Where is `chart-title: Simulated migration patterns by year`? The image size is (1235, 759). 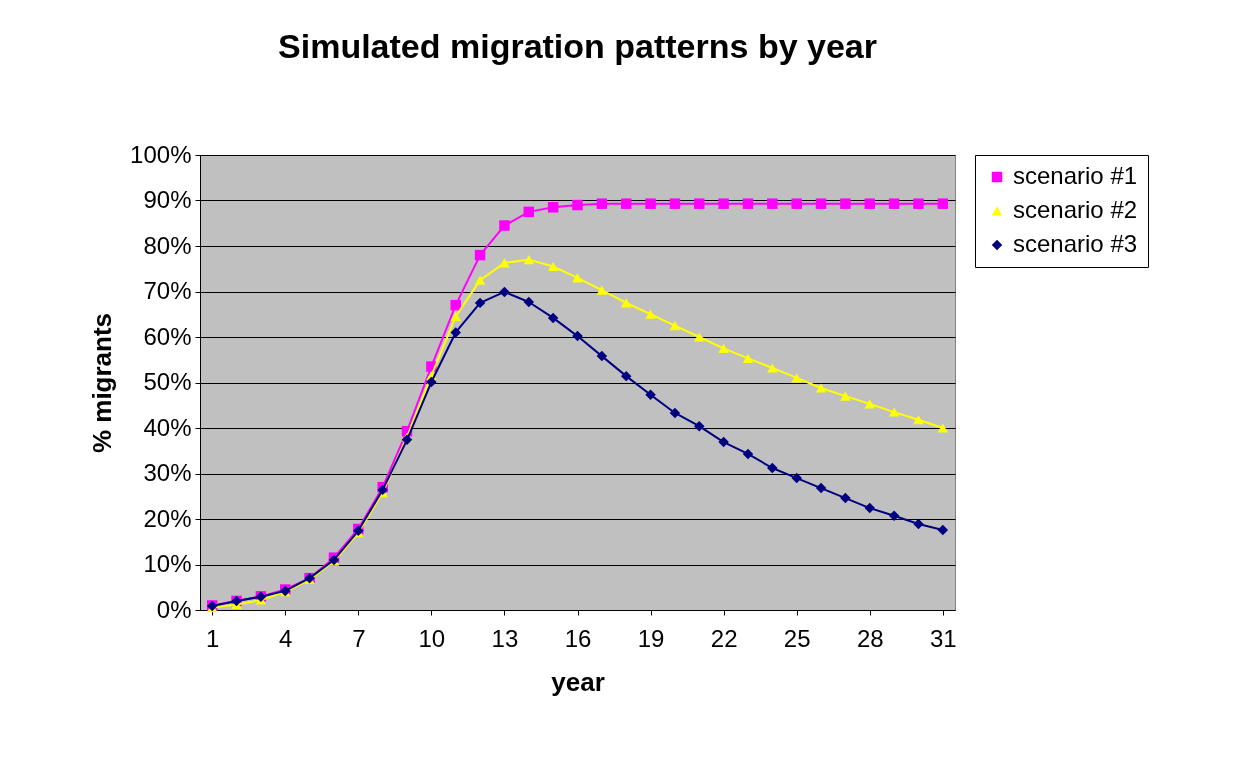 chart-title: Simulated migration patterns by year is located at coordinates (577, 46).